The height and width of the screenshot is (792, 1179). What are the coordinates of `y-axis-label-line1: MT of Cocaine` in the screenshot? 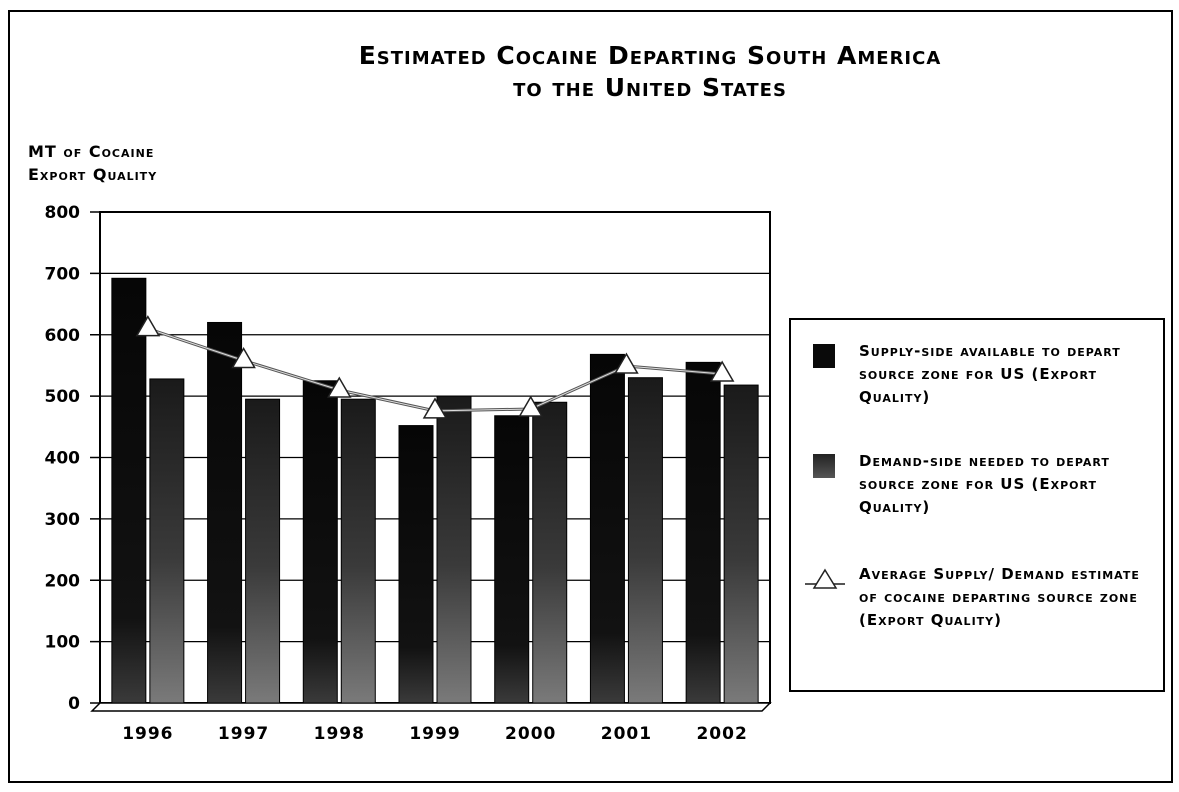 It's located at (91, 151).